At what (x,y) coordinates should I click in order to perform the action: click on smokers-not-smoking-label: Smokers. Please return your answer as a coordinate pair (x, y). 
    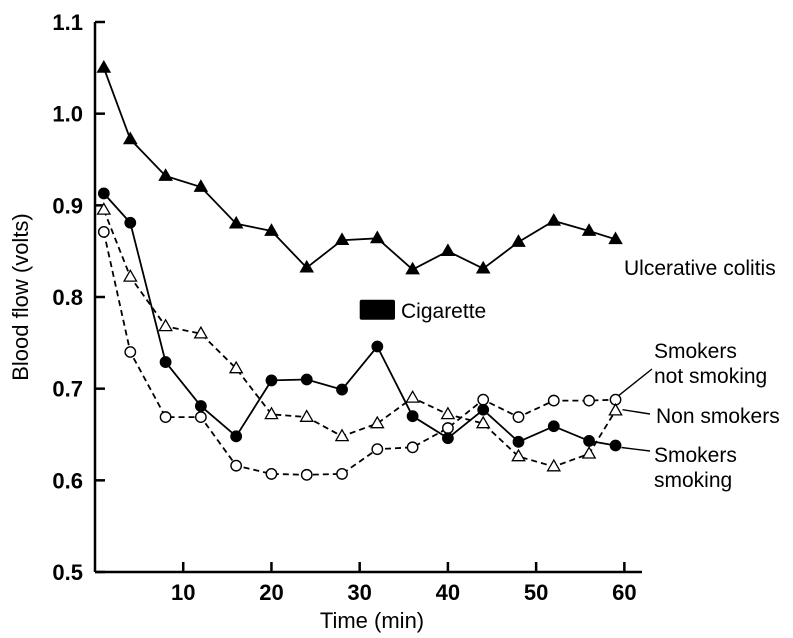
    Looking at the image, I should click on (695, 351).